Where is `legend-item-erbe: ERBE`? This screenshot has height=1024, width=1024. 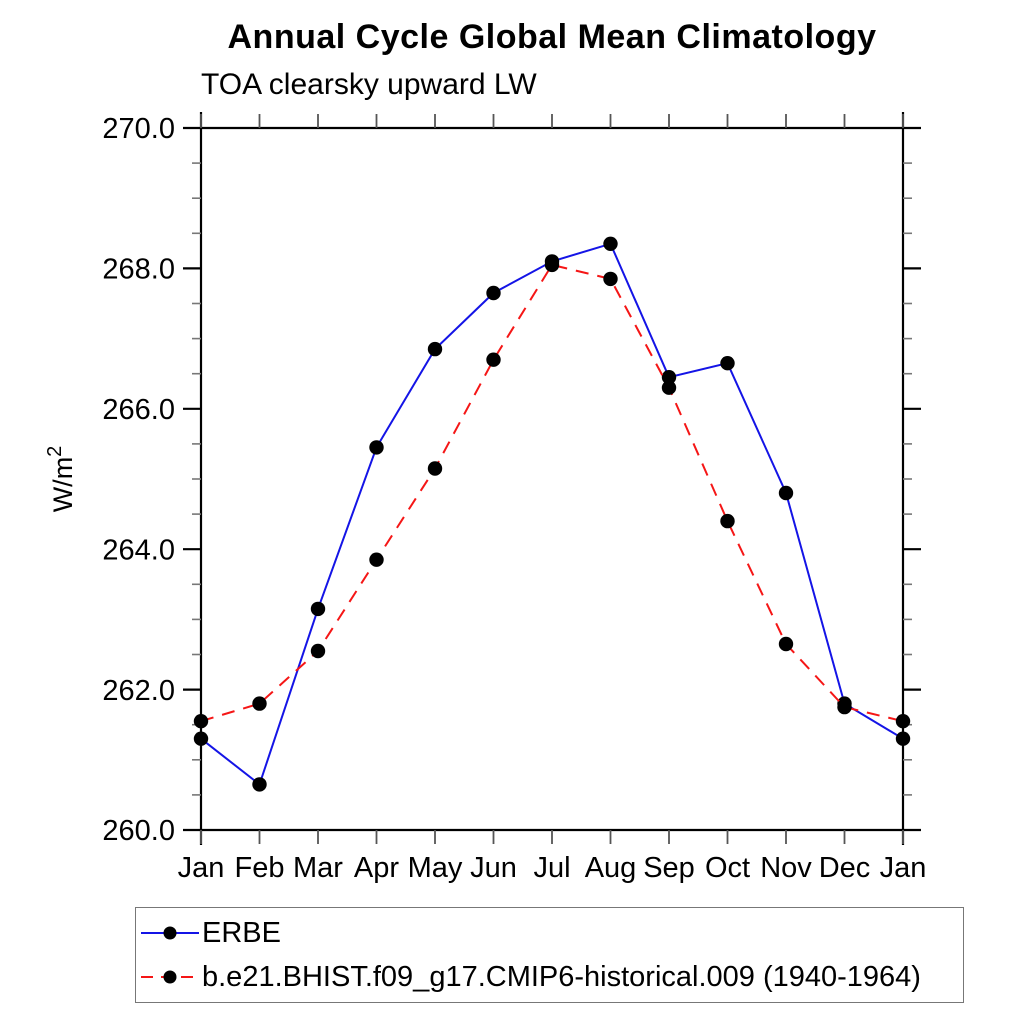 legend-item-erbe: ERBE is located at coordinates (551, 933).